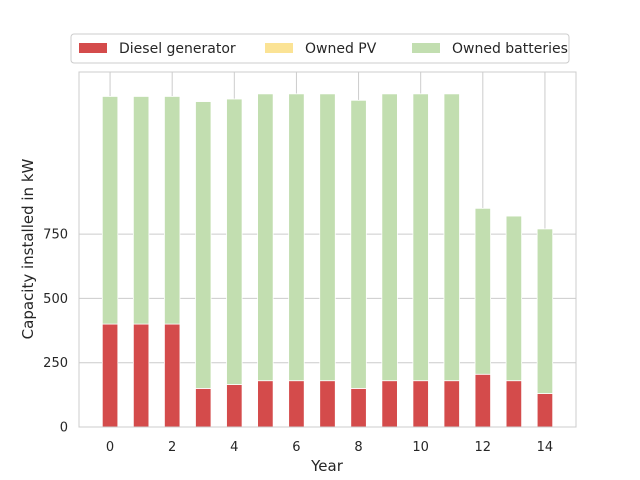  I want to click on x-tick-label: 6, so click(296, 447).